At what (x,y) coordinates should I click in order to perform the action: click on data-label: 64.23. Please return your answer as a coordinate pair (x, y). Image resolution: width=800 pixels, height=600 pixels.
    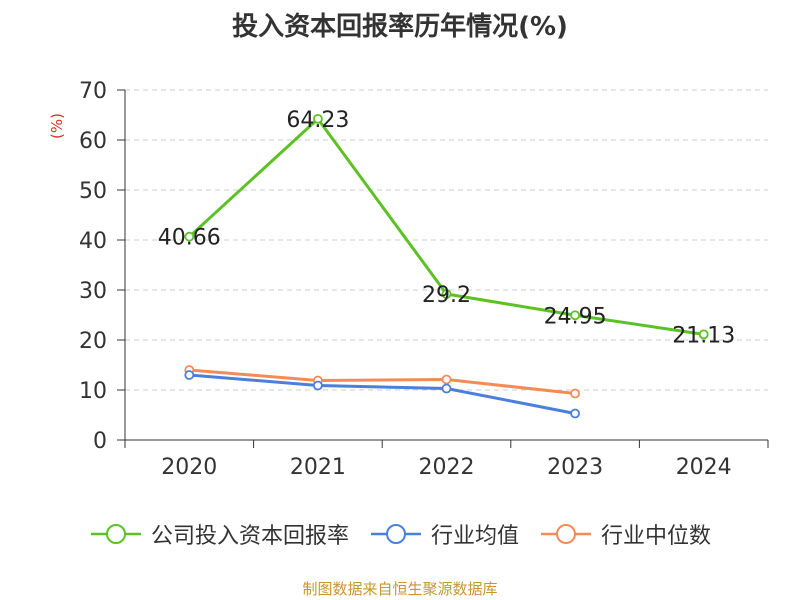
    Looking at the image, I should click on (317, 120).